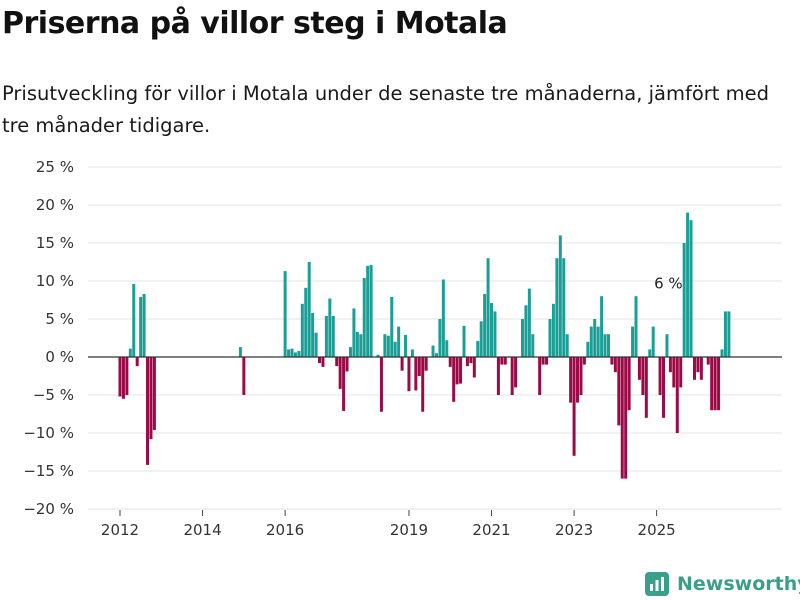 The image size is (800, 600). I want to click on y-tick-label: 10 %, so click(55, 281).